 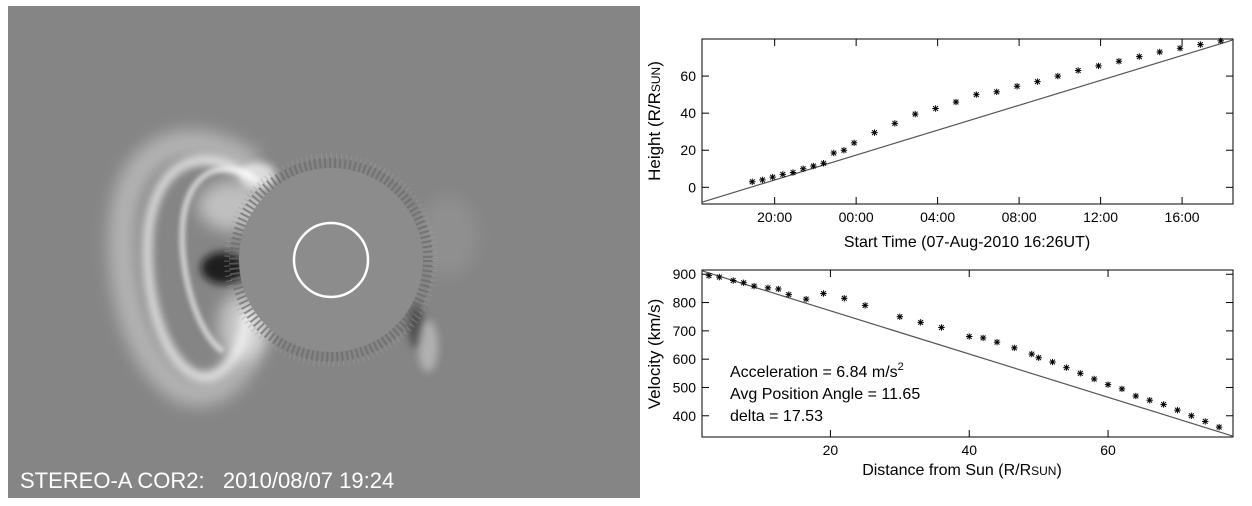 What do you see at coordinates (685, 416) in the screenshot?
I see `velocity-y-tick-label: 400` at bounding box center [685, 416].